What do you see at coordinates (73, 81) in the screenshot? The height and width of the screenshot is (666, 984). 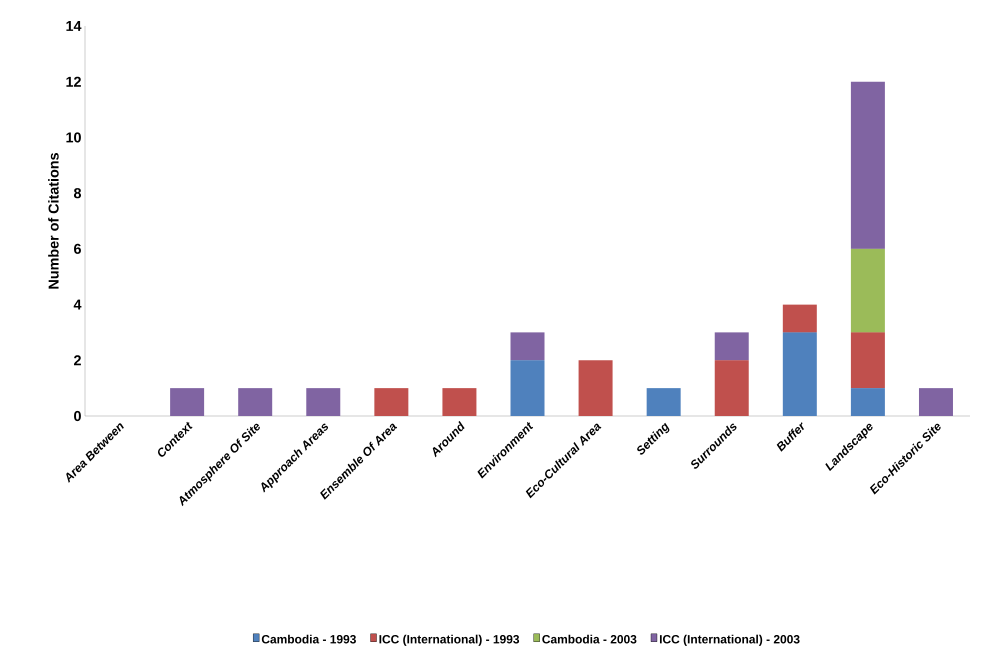 I see `y-tick-label: 12` at bounding box center [73, 81].